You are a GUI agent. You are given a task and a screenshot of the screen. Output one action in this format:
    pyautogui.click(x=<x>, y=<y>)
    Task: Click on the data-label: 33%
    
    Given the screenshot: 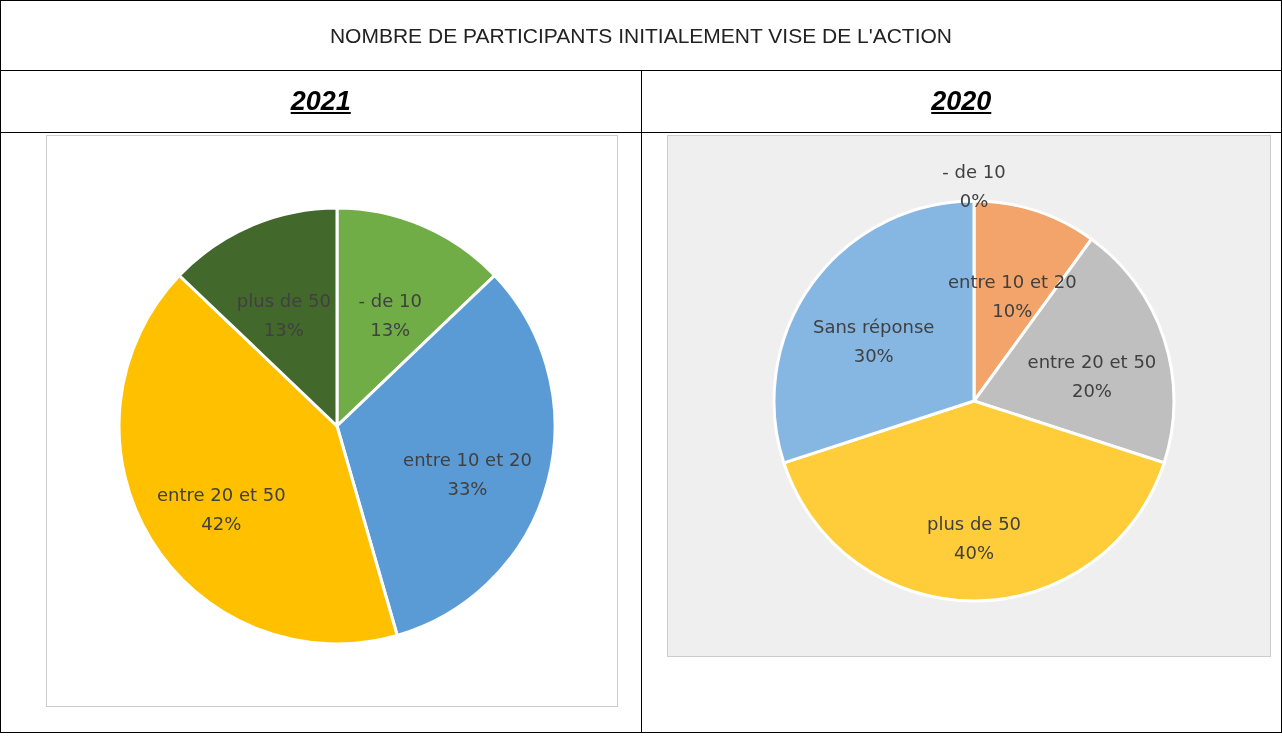 What is the action you would take?
    pyautogui.click(x=467, y=489)
    